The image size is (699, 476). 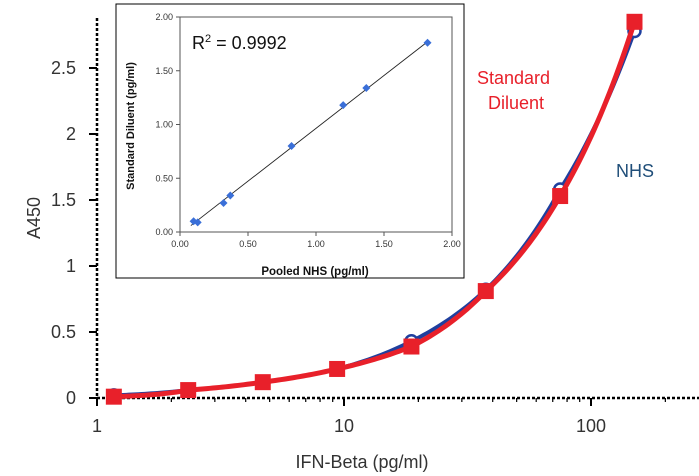 What do you see at coordinates (591, 426) in the screenshot?
I see `x-tick-label: 100` at bounding box center [591, 426].